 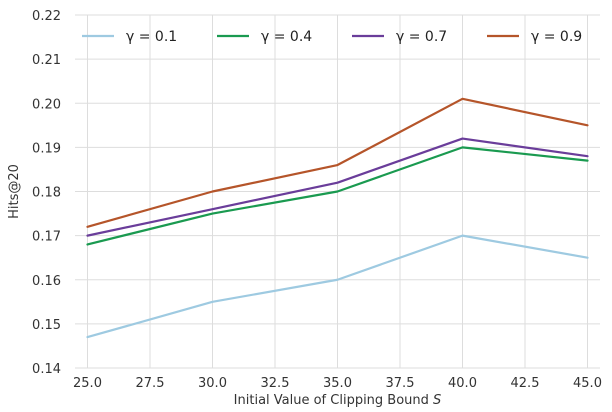 I want to click on y-tick-labels: 0.14 0.15 0.16 0.17 0.18 0.19 0.20 0.21 0.22, so click(x=46, y=193).